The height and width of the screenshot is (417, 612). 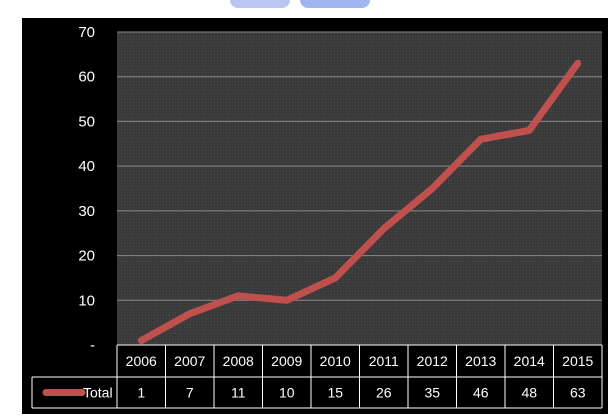 What do you see at coordinates (577, 361) in the screenshot?
I see `x-category-label: 2015` at bounding box center [577, 361].